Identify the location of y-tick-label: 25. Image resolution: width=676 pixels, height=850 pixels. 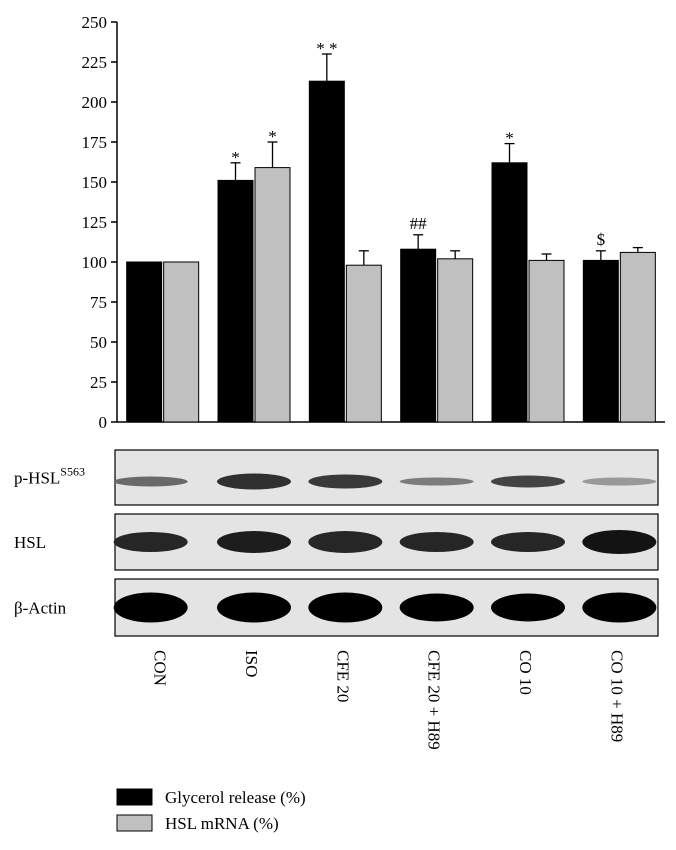
(98, 382).